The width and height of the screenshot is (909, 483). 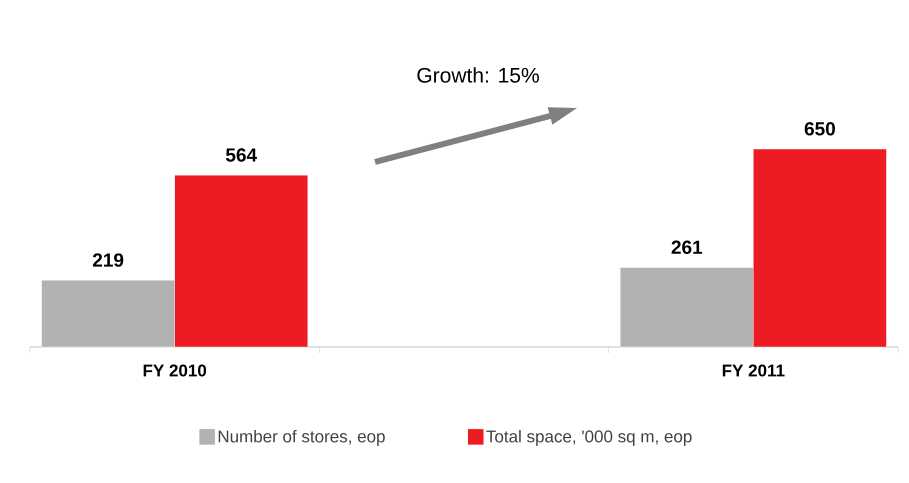 I want to click on x-tick-label: FY 2010, so click(x=175, y=370).